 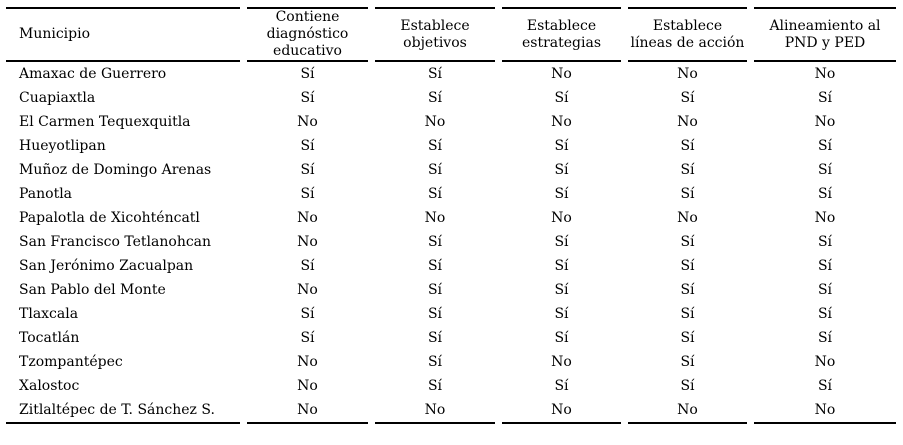 I want to click on municipio-name: Tzompantépec, so click(x=71, y=362).